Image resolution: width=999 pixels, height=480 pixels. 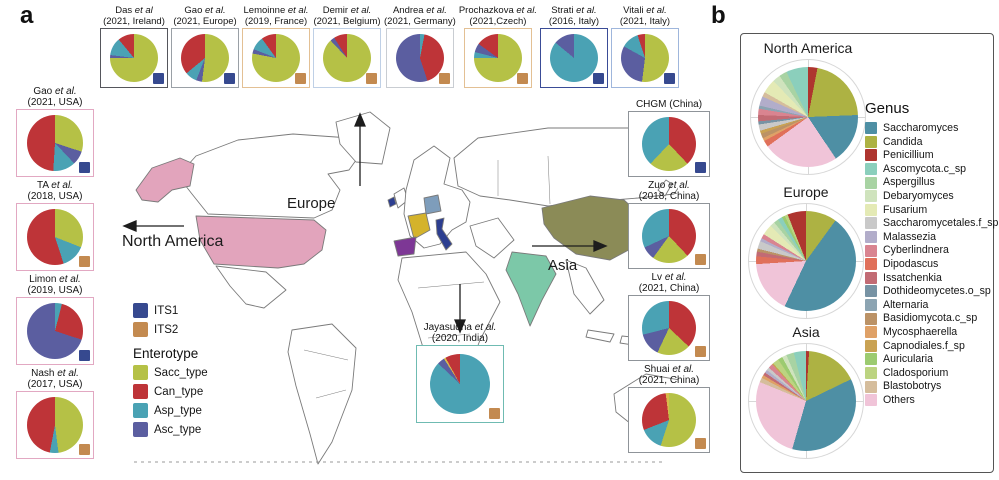 I want to click on study-title: Shuai et al. (2021, China), so click(x=669, y=375).